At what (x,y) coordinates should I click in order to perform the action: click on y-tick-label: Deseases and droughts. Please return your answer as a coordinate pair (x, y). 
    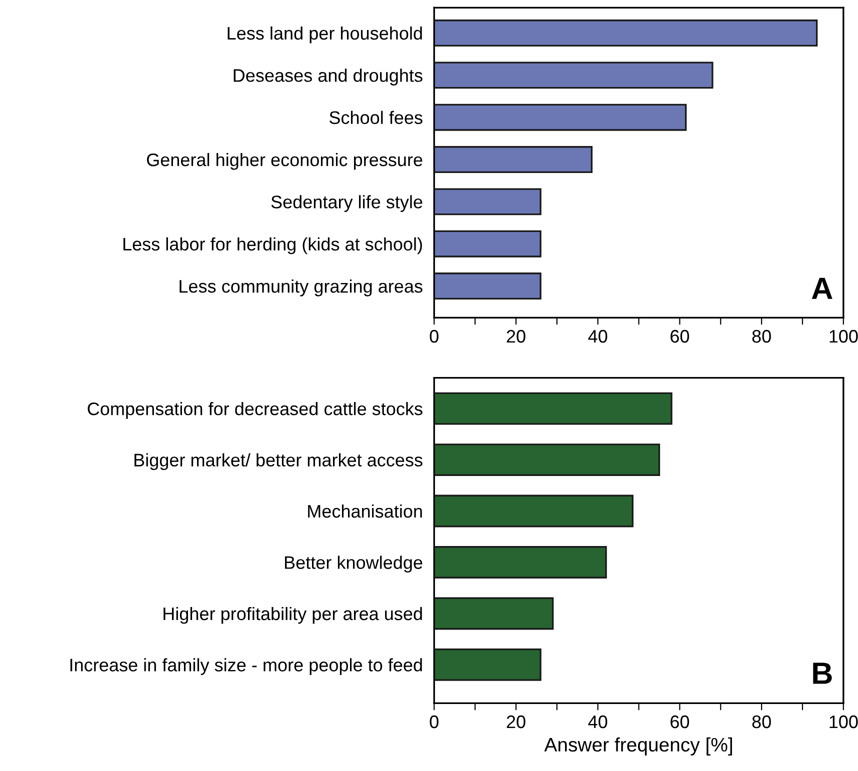
    Looking at the image, I should click on (328, 77).